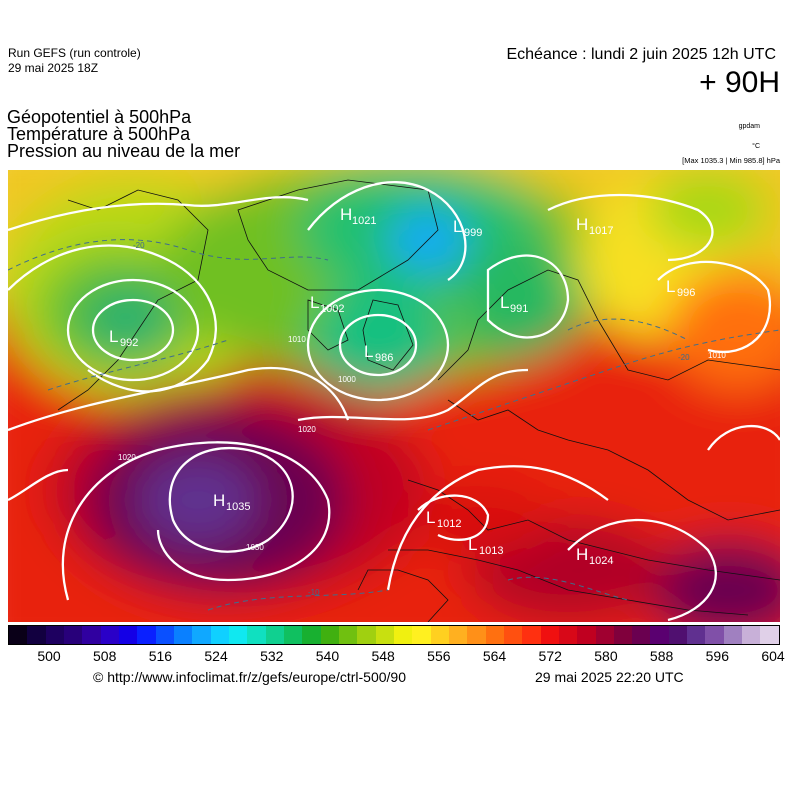 The height and width of the screenshot is (789, 788). What do you see at coordinates (314, 592) in the screenshot?
I see `temperature-label: -10` at bounding box center [314, 592].